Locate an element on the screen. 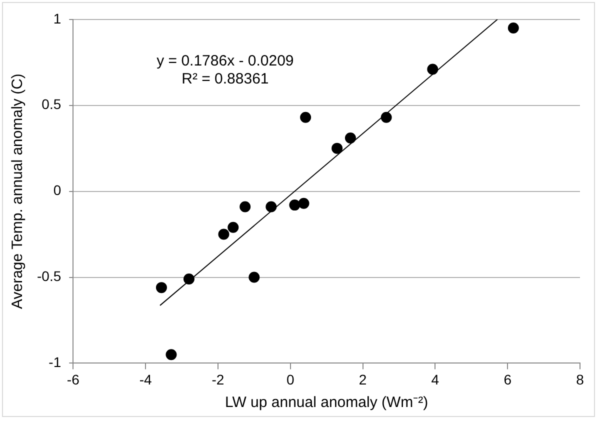  annotation: y = 0.1786x - 0.0209 is located at coordinates (225, 61).